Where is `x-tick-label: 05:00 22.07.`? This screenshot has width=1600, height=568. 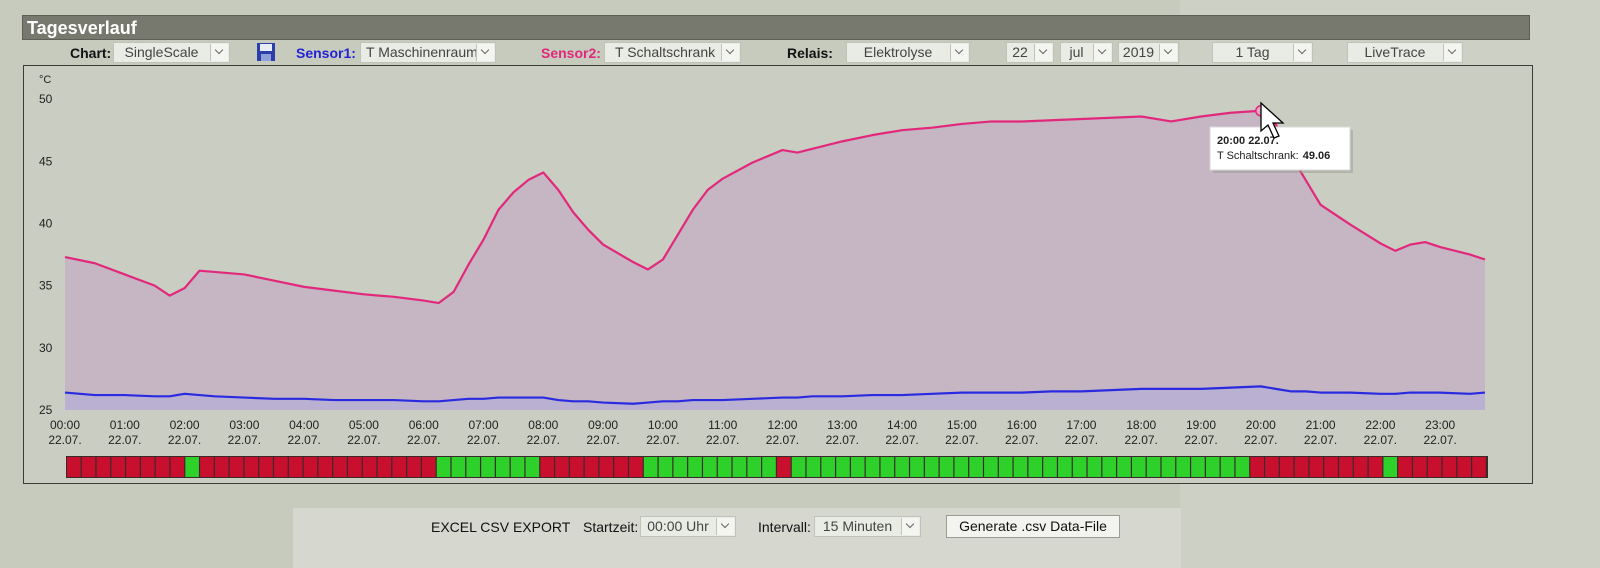
x-tick-label: 05:00 22.07. is located at coordinates (363, 432).